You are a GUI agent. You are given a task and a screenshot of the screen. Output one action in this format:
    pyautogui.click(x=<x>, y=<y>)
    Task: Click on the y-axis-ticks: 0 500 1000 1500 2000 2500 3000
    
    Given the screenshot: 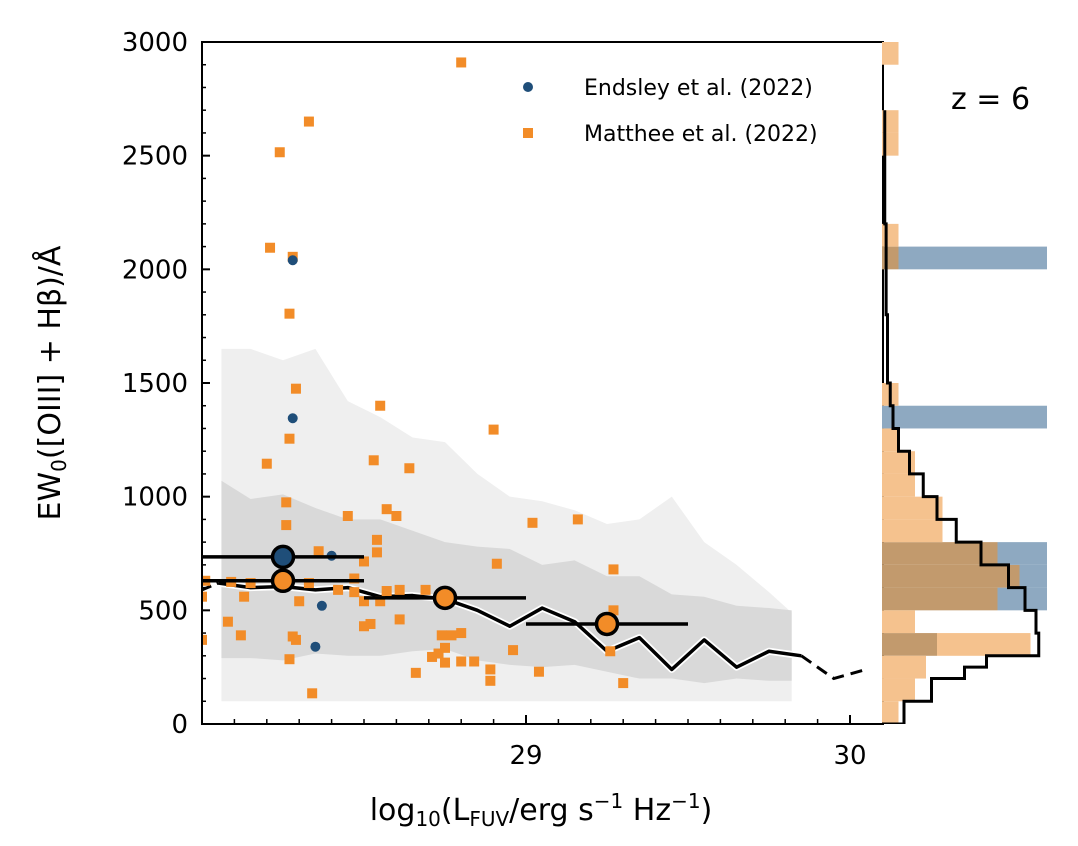 What is the action you would take?
    pyautogui.click(x=166, y=384)
    